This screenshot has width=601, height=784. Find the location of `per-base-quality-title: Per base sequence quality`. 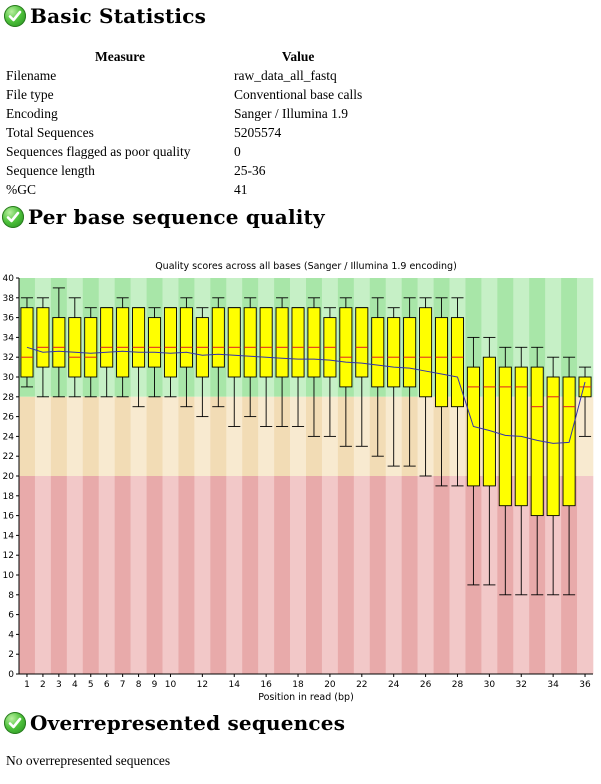

per-base-quality-title: Per base sequence quality is located at coordinates (176, 217).